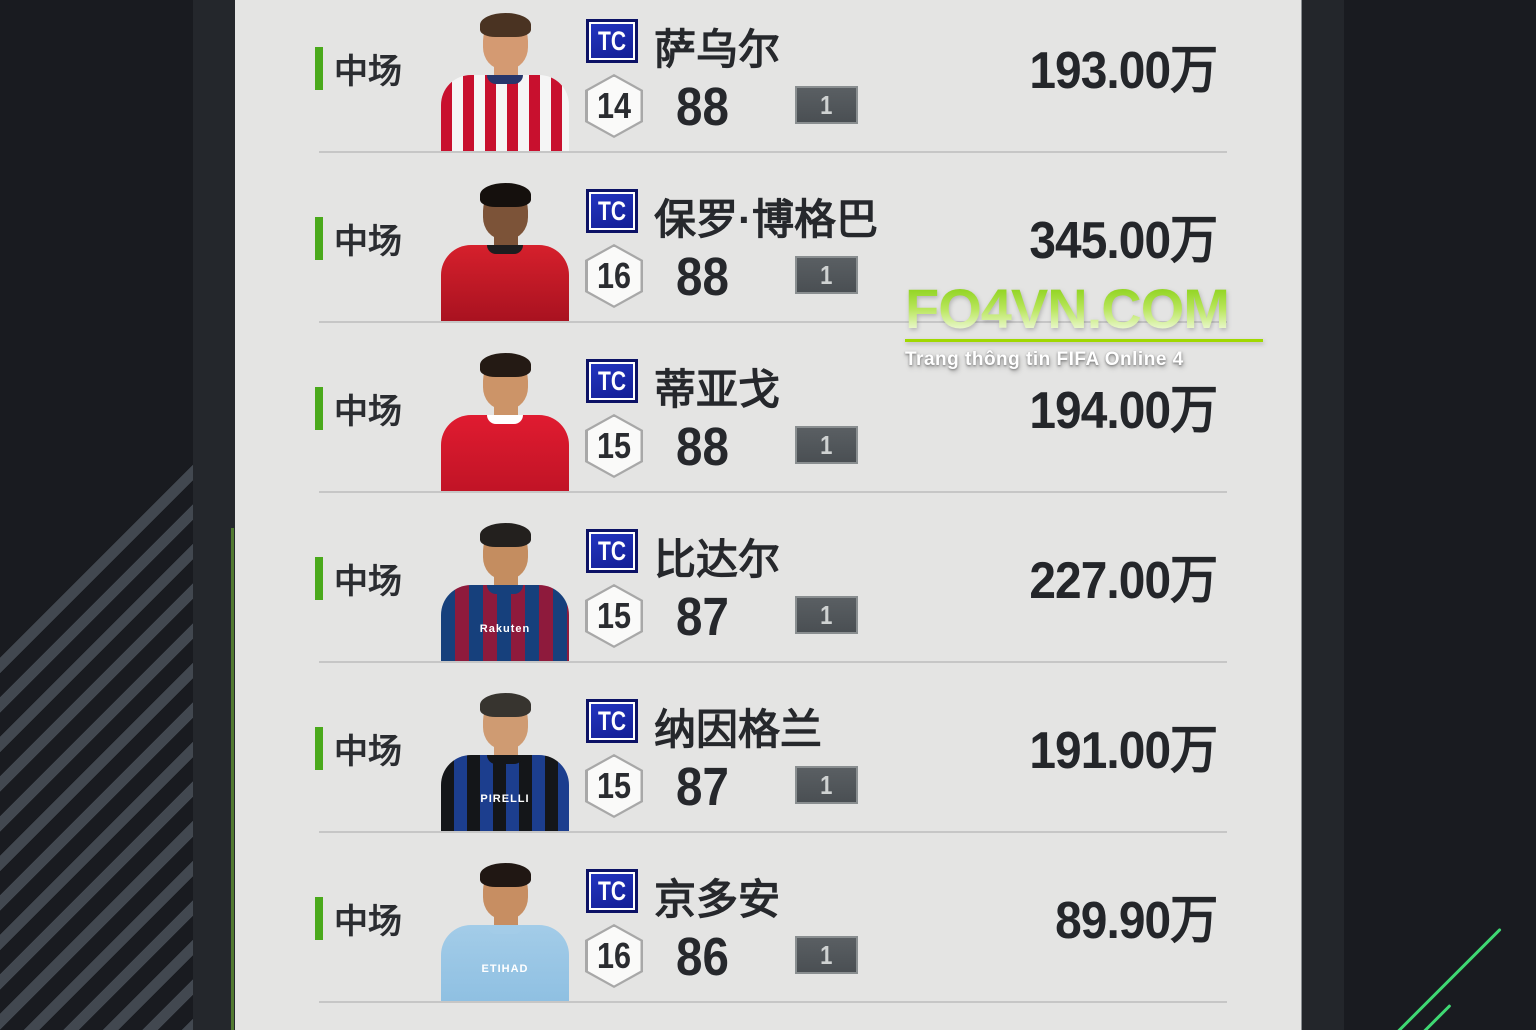 Image resolution: width=1536 pixels, height=1030 pixels. What do you see at coordinates (214, 515) in the screenshot?
I see `left-inner-strip` at bounding box center [214, 515].